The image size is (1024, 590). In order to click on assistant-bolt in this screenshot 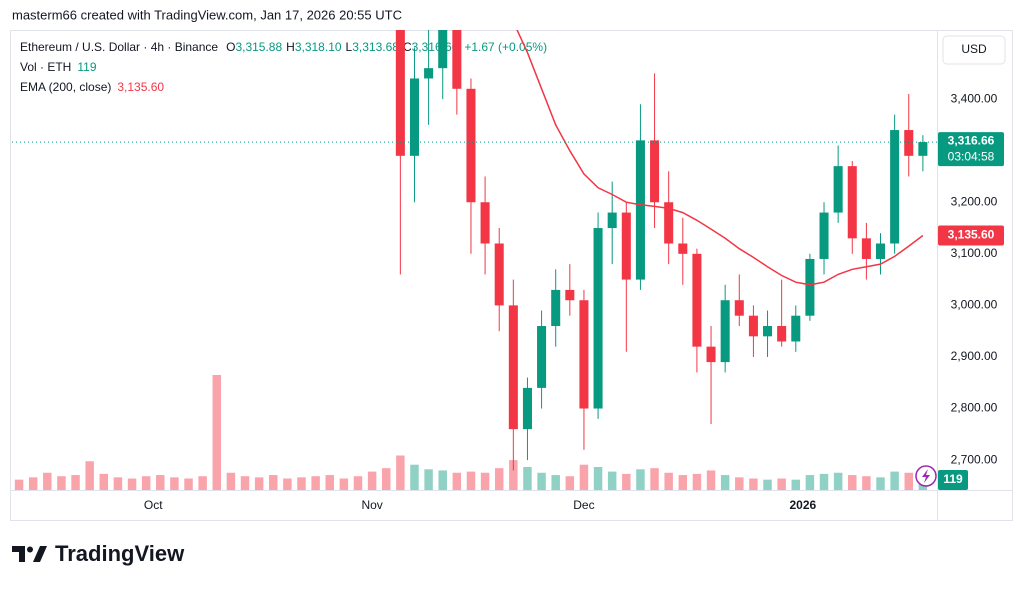, I will do `click(926, 476)`.